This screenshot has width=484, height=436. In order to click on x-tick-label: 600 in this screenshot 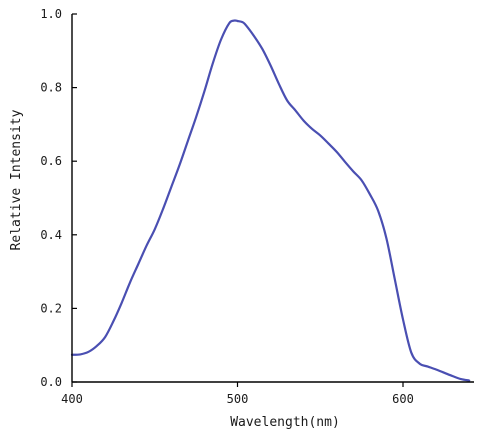, I will do `click(403, 399)`.